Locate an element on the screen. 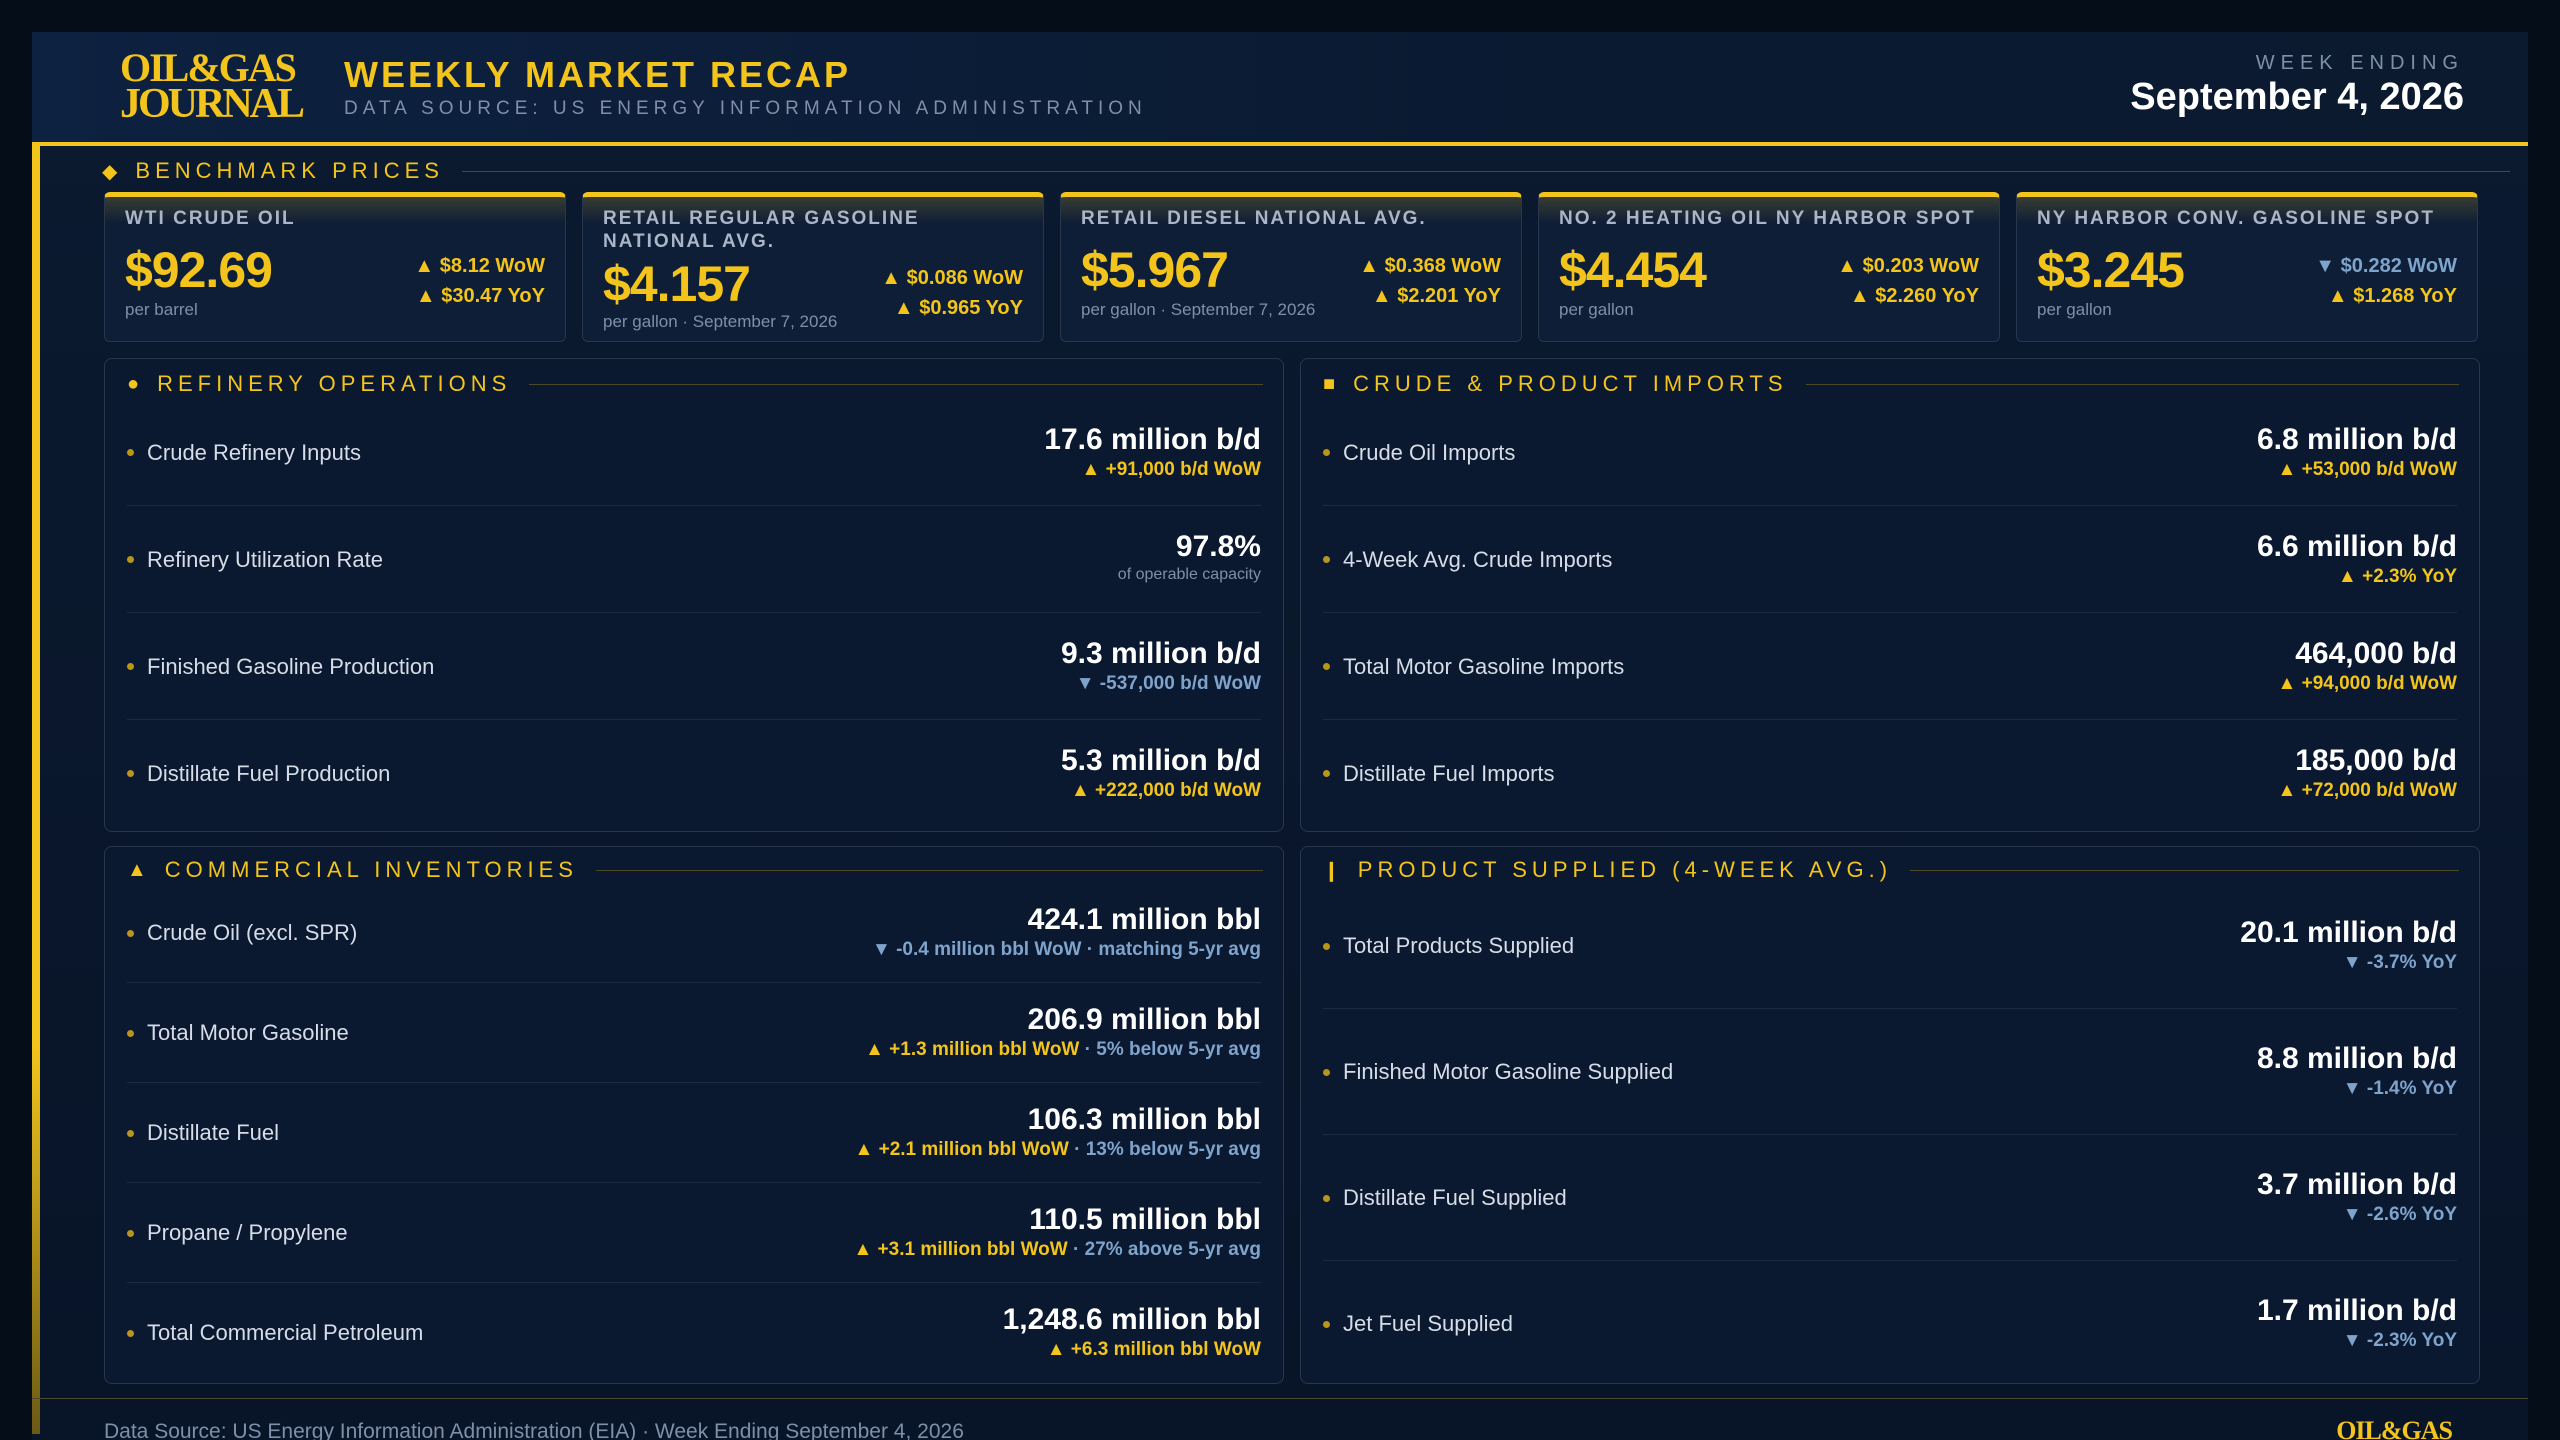 This screenshot has height=1440, width=2560. card-price: $5.967 is located at coordinates (1155, 270).